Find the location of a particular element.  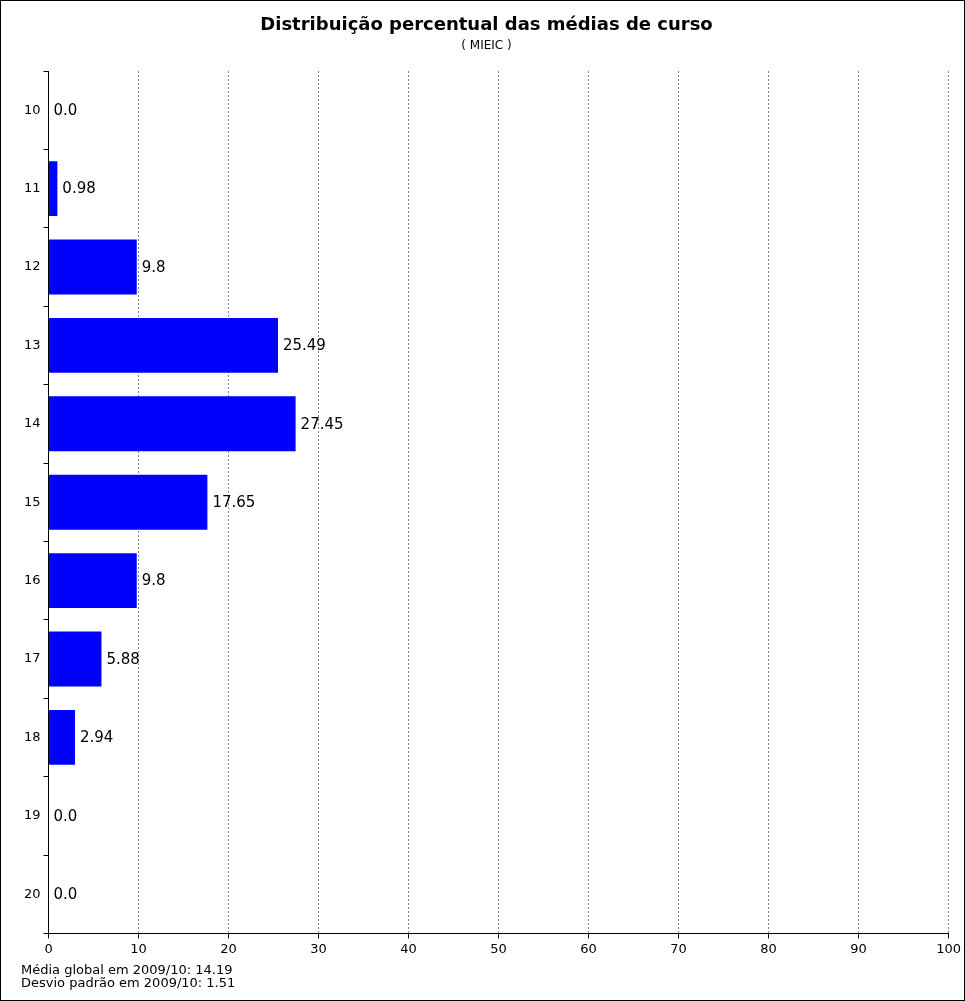

data-label: 25.49 is located at coordinates (304, 345).